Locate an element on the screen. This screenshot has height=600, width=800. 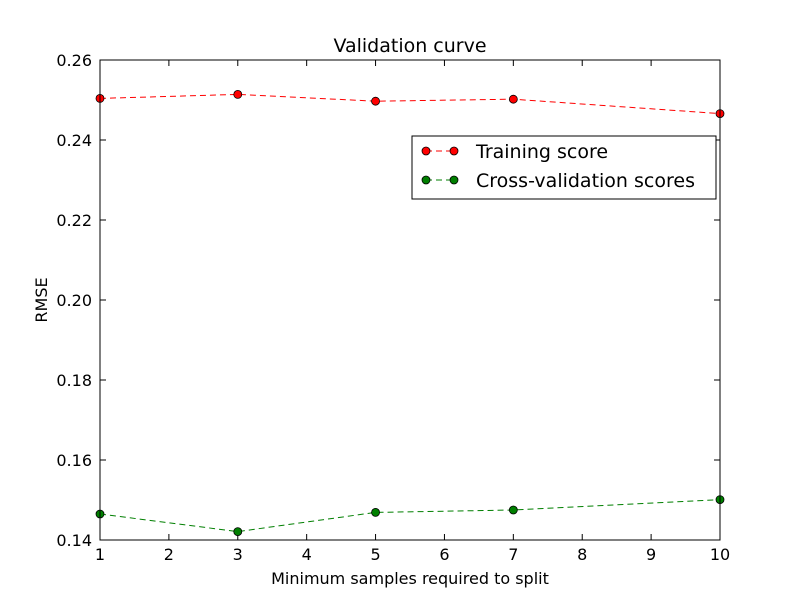
chart-title: Validation curve is located at coordinates (409, 46).